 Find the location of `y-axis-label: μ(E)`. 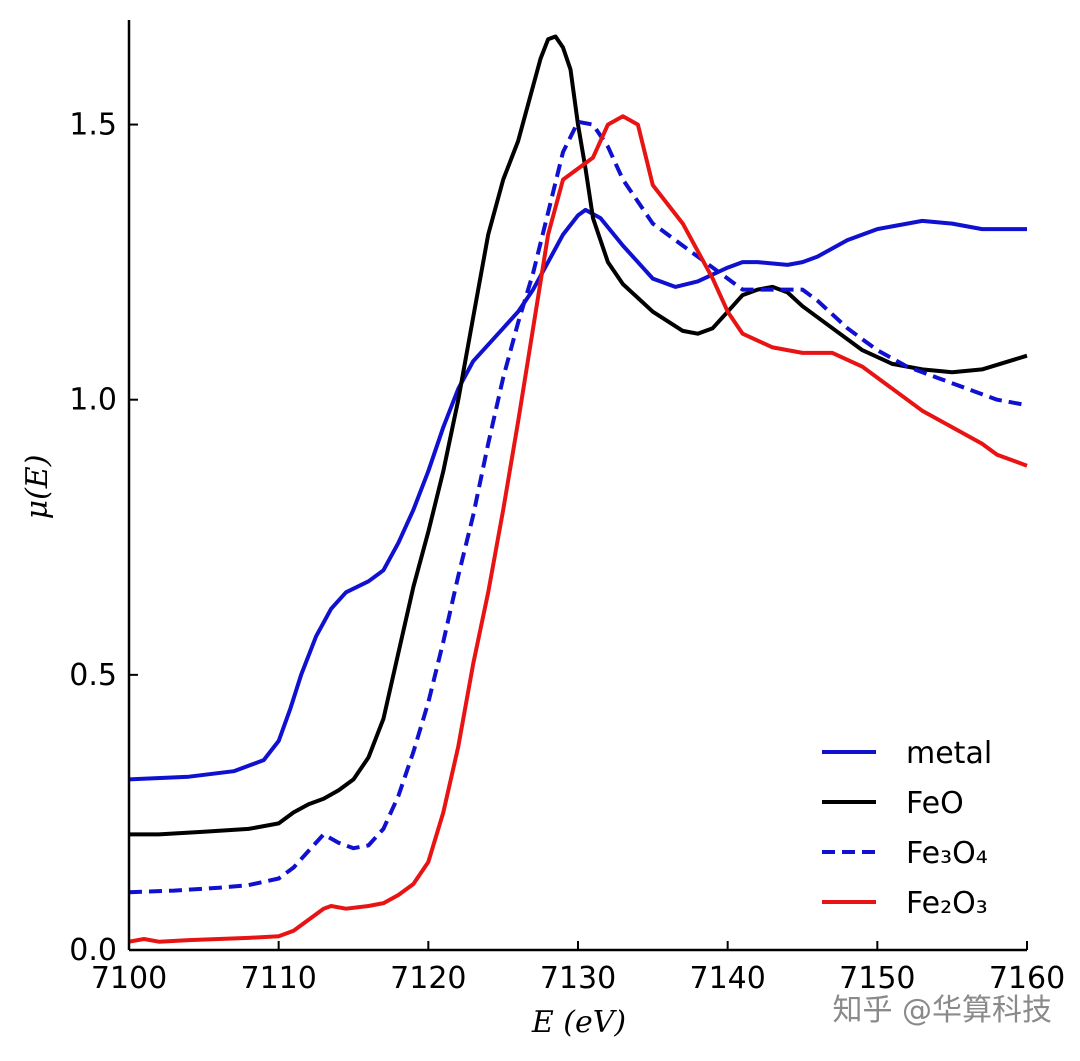

y-axis-label: μ(E) is located at coordinates (37, 487).